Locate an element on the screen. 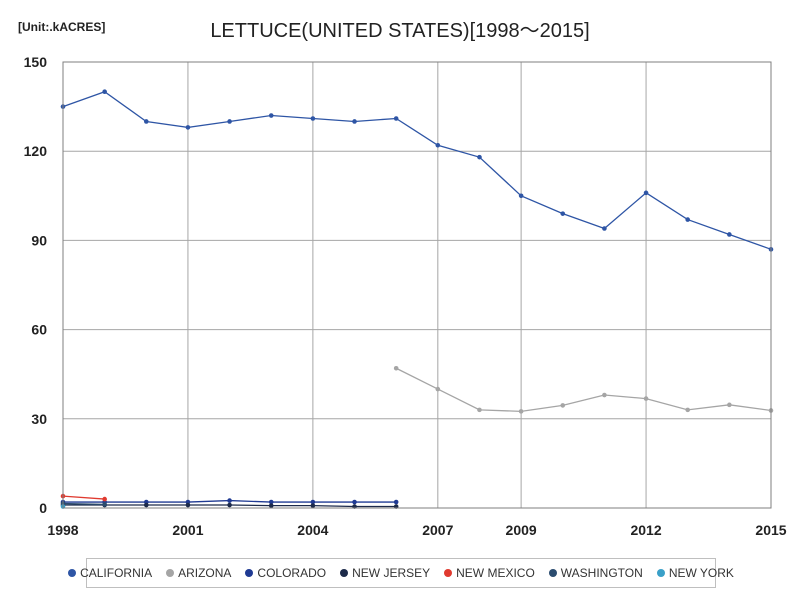 This screenshot has height=600, width=800. legend-label: CALIFORNIA is located at coordinates (116, 573).